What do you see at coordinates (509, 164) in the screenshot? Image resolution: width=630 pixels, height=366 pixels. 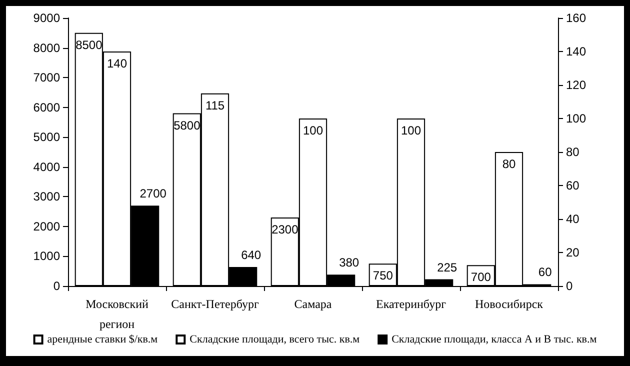 I see `data-label: 80` at bounding box center [509, 164].